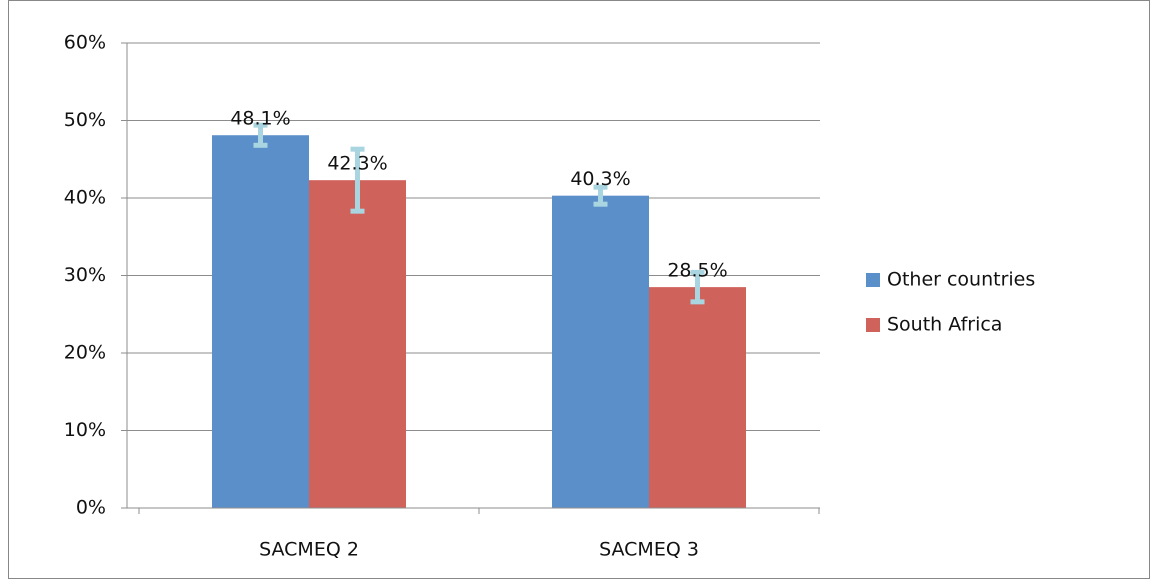 The image size is (1150, 579). I want to click on x-tick-label: SACMEQ 2, so click(309, 550).